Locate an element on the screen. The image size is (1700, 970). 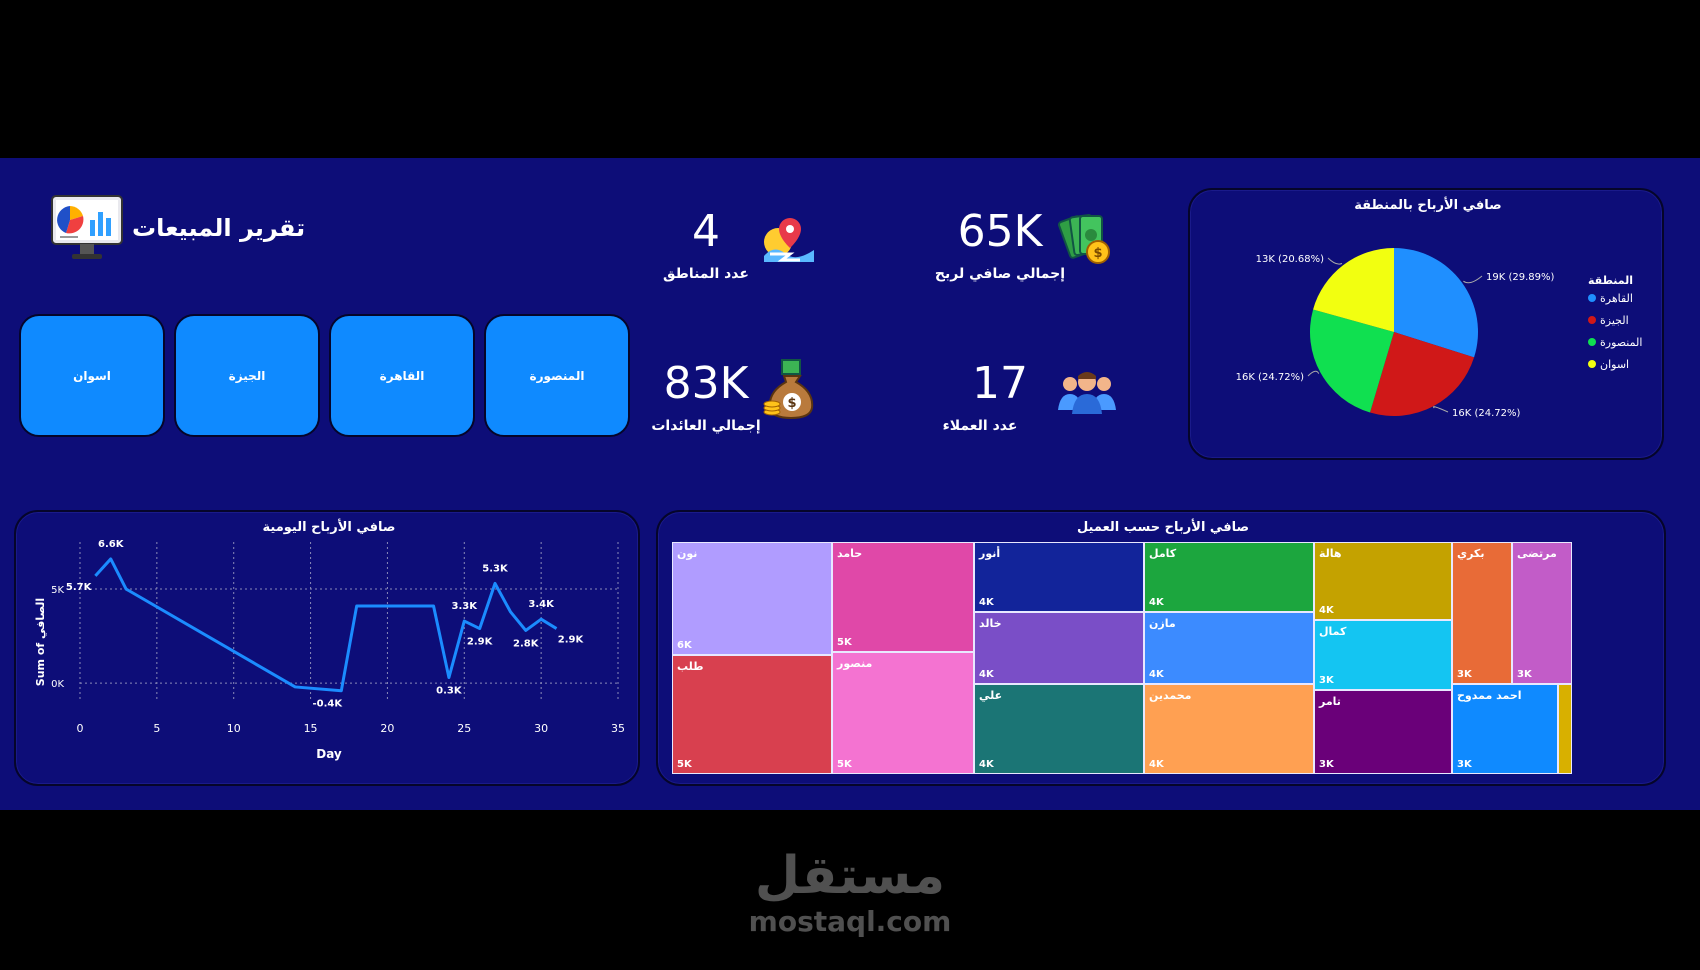
treemap-cell-name: بكري is located at coordinates (1471, 553).